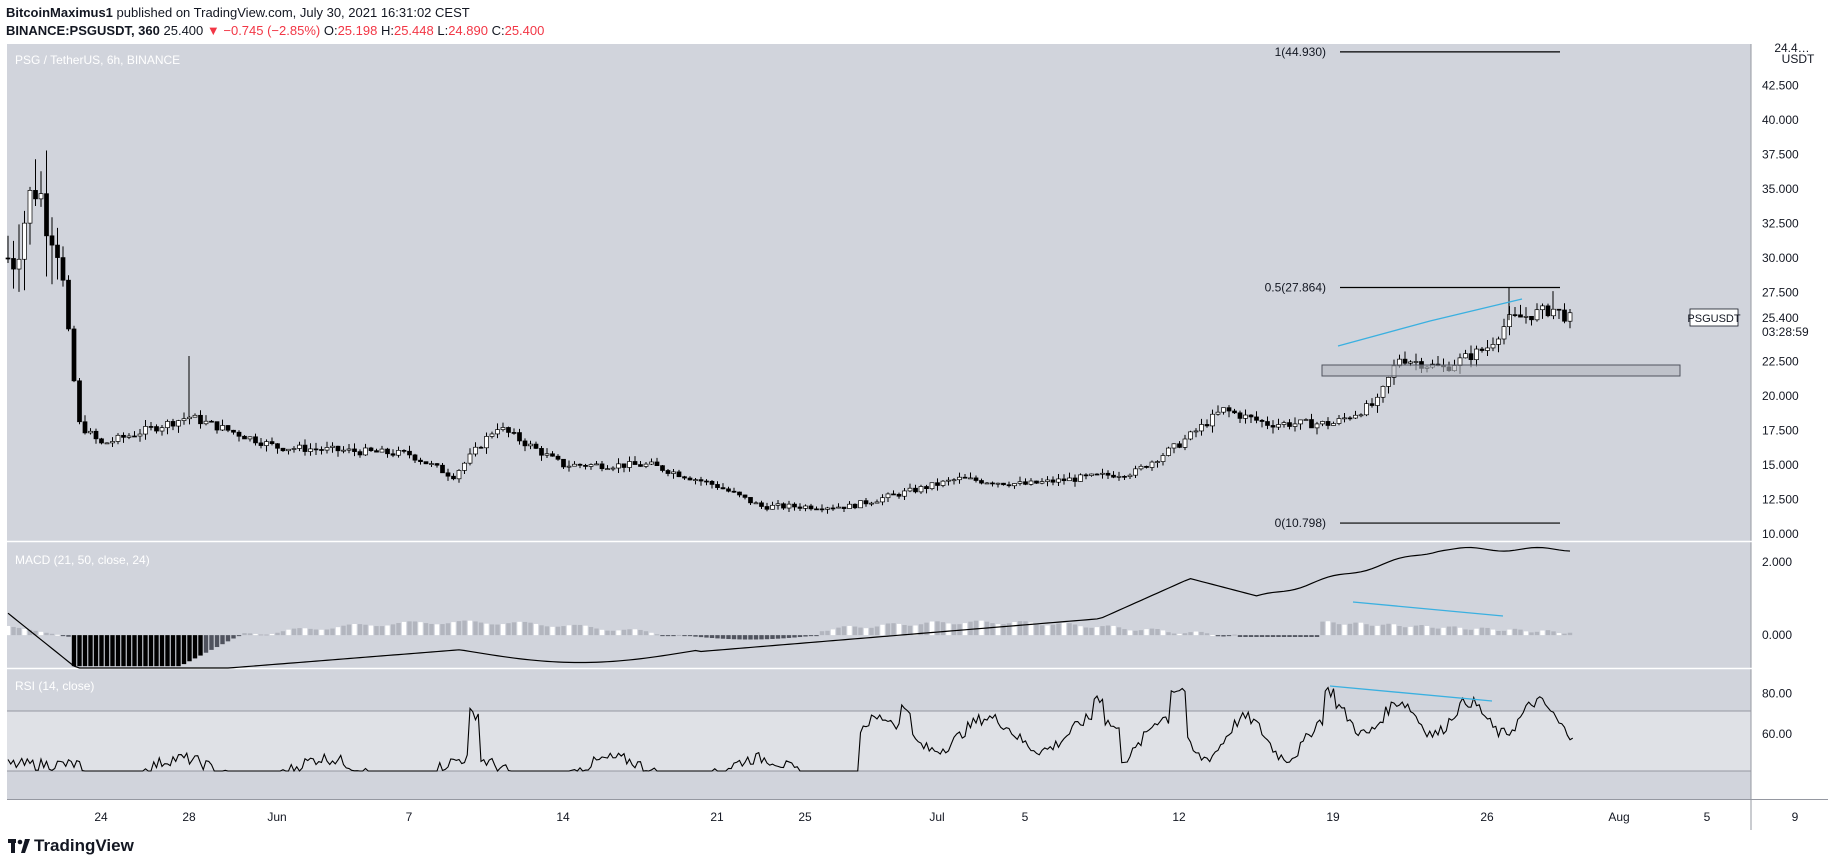 Image resolution: width=1828 pixels, height=867 pixels. I want to click on fib-level-label: 0.5(27.864), so click(1295, 287).